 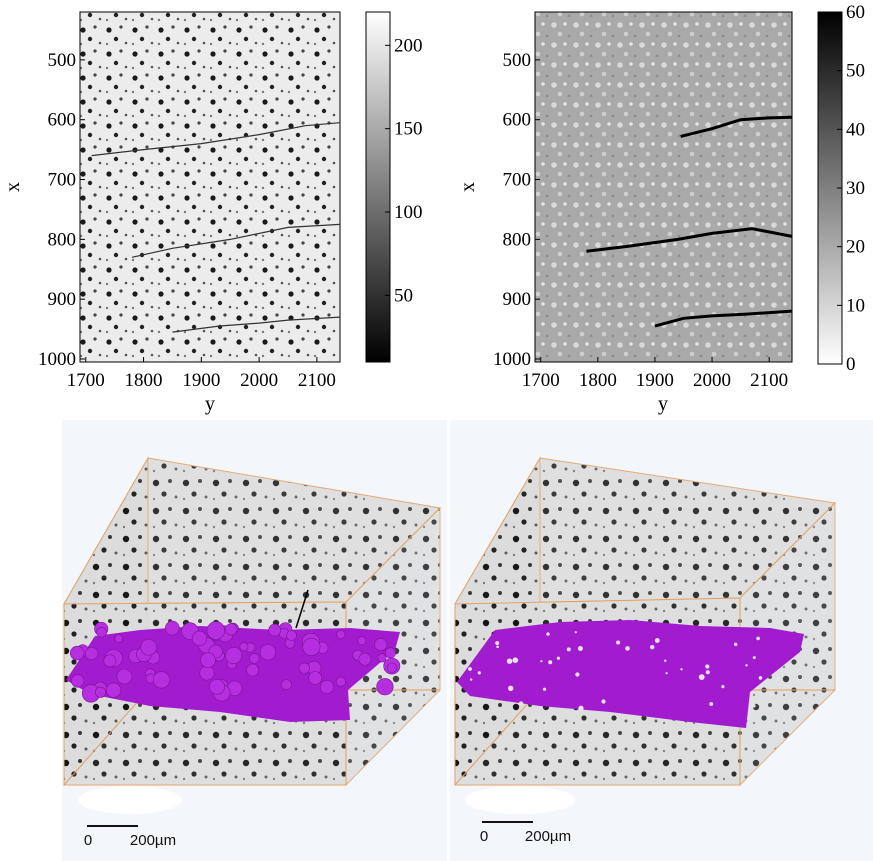 What do you see at coordinates (517, 180) in the screenshot?
I see `y-tick-label: 700` at bounding box center [517, 180].